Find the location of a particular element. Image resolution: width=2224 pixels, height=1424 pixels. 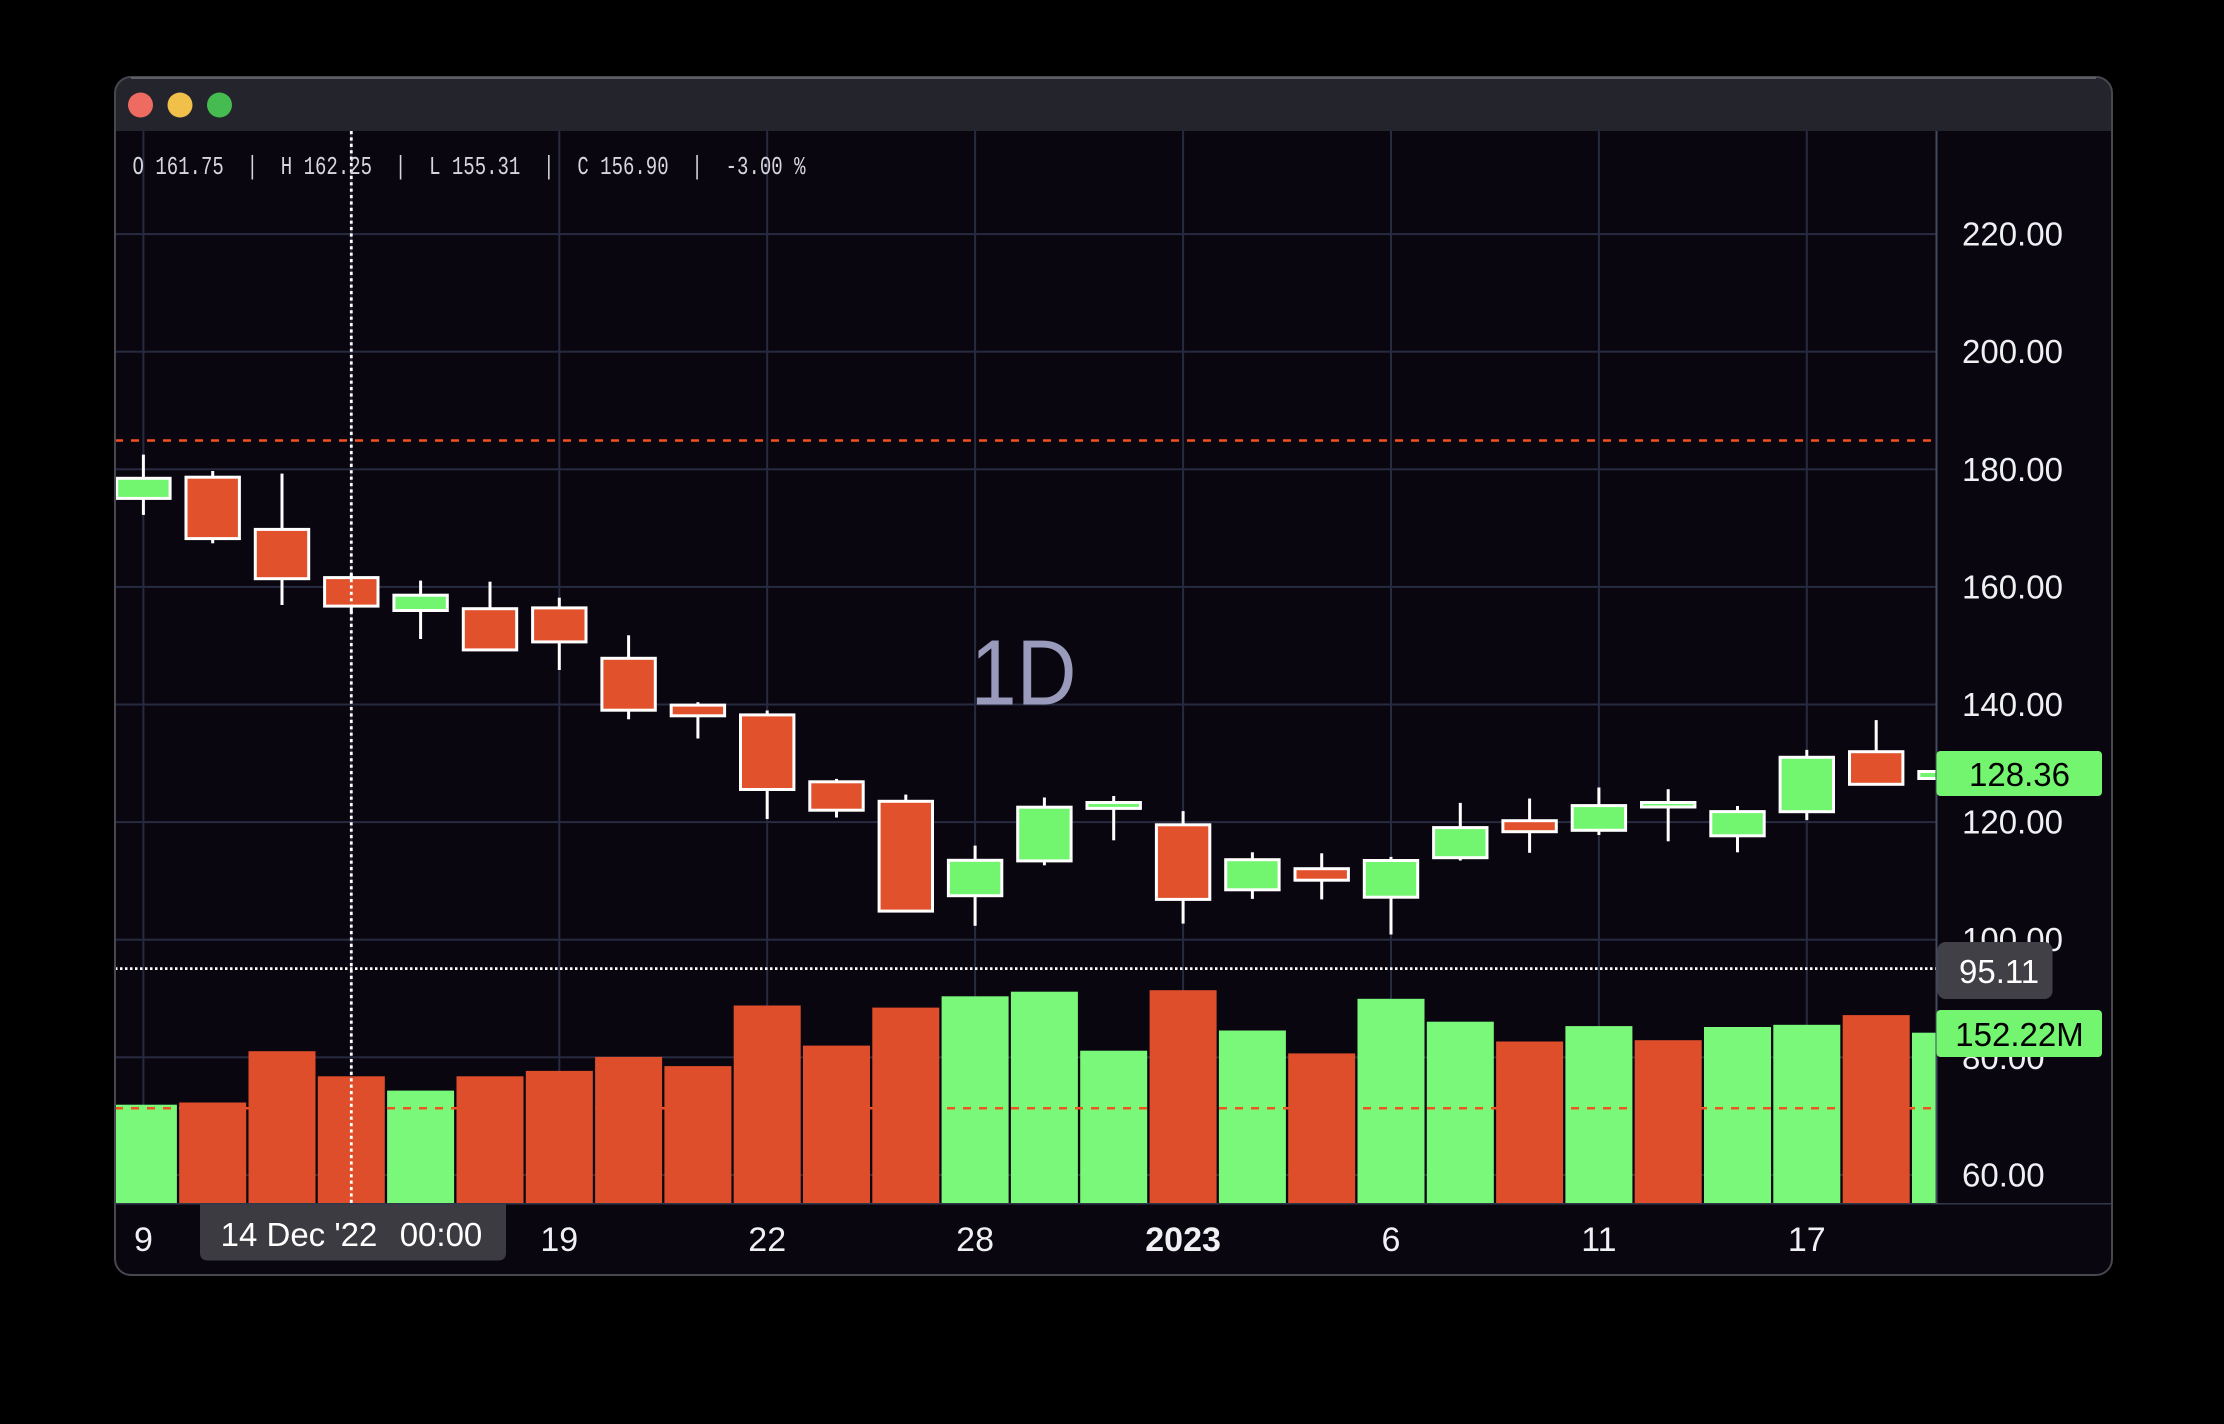

svg-text: 60.00 is located at coordinates (2003, 1174).